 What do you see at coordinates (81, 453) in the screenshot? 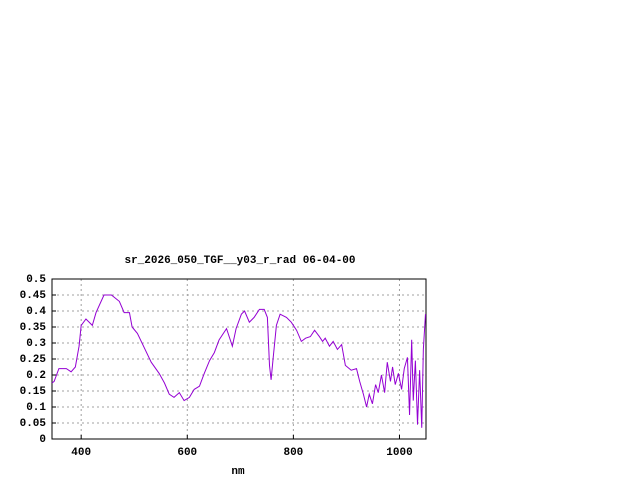
I see `x-tick-label: 400` at bounding box center [81, 453].